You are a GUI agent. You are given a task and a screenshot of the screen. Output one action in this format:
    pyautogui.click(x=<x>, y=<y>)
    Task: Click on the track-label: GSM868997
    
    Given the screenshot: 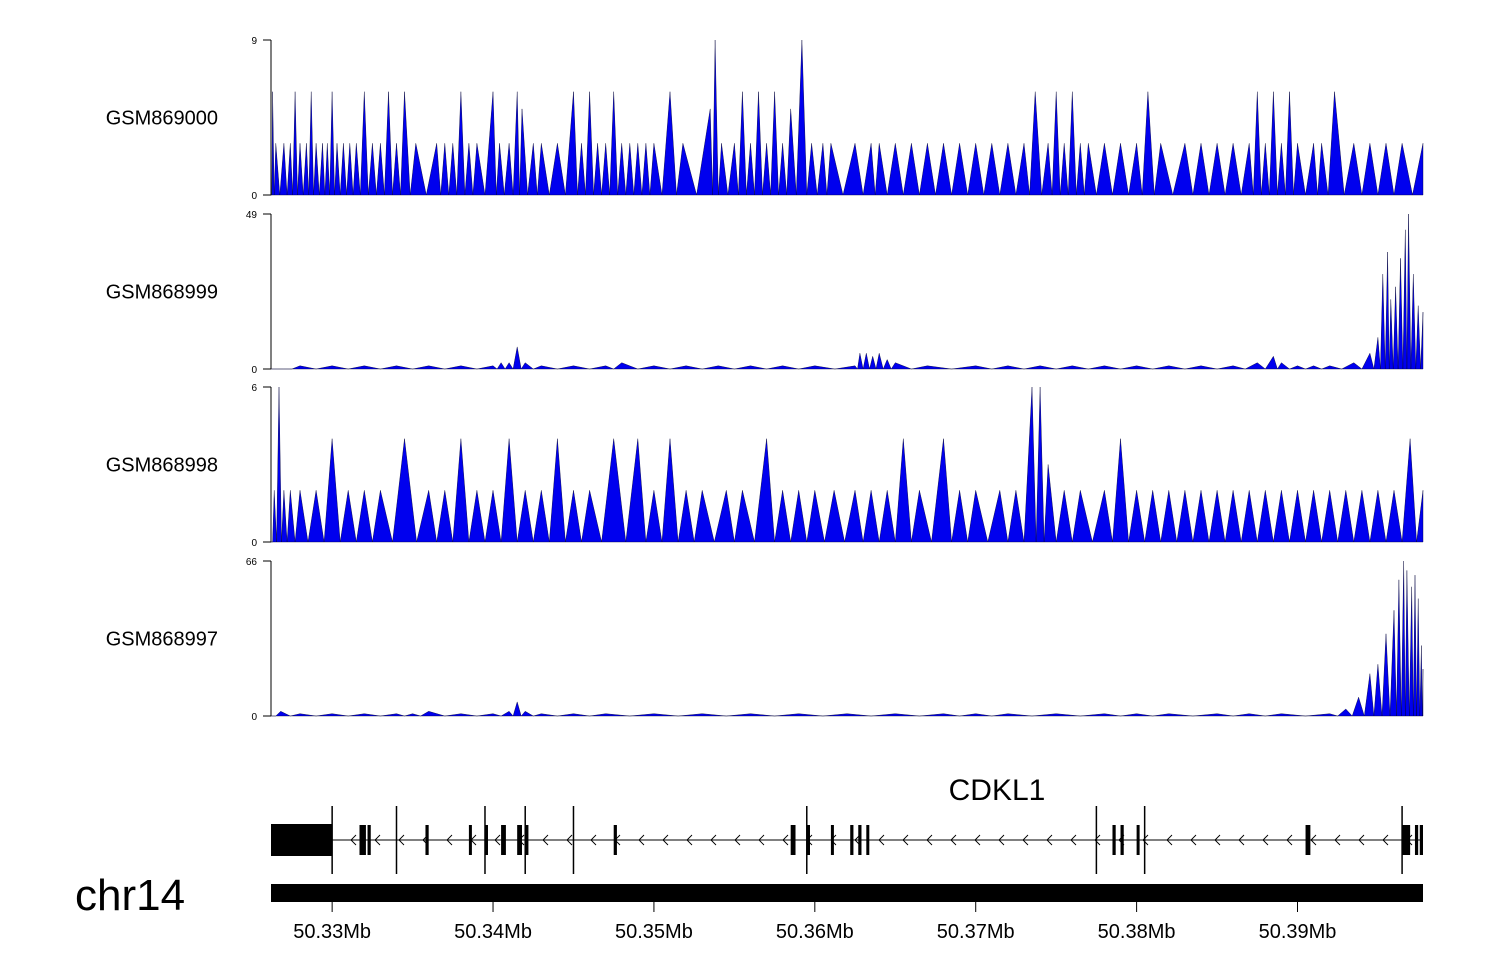 What is the action you would take?
    pyautogui.click(x=162, y=640)
    